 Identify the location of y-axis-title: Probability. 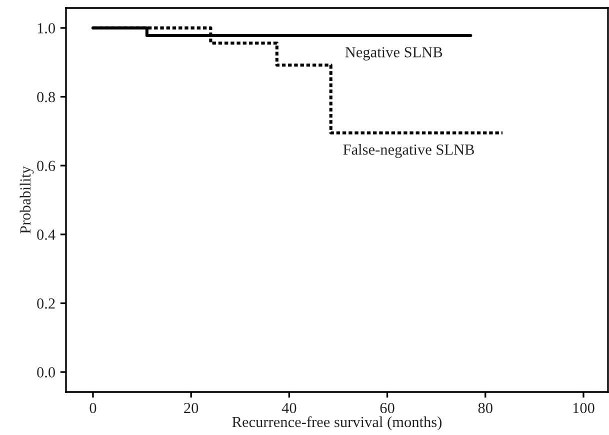
(27, 200).